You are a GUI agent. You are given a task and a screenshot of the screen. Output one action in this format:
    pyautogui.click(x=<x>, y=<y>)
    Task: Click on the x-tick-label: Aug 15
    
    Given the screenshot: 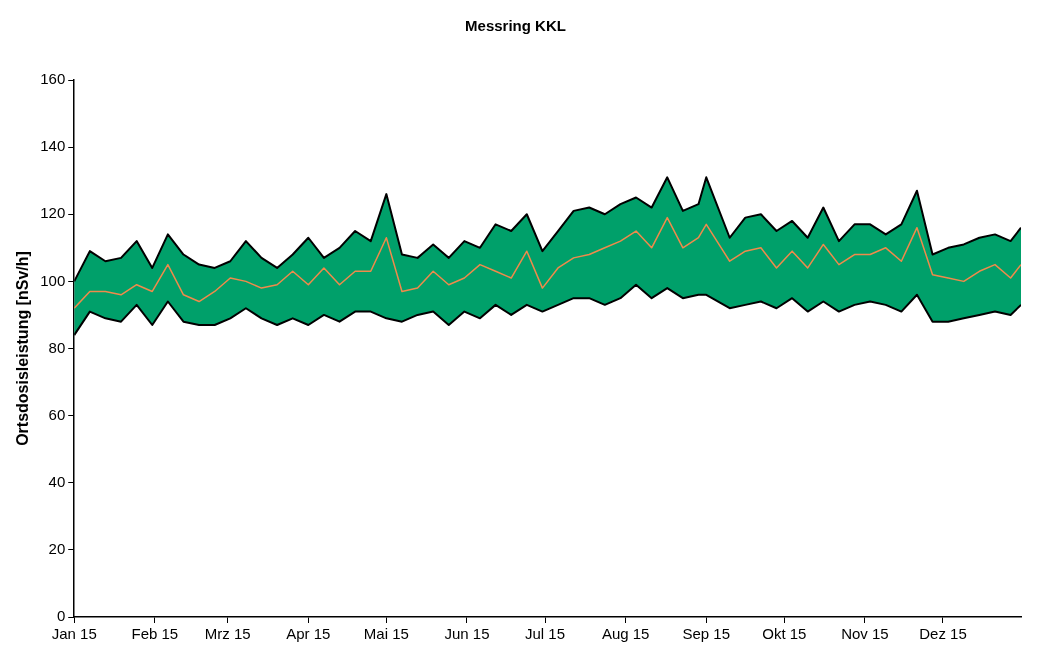 What is the action you would take?
    pyautogui.click(x=625, y=634)
    